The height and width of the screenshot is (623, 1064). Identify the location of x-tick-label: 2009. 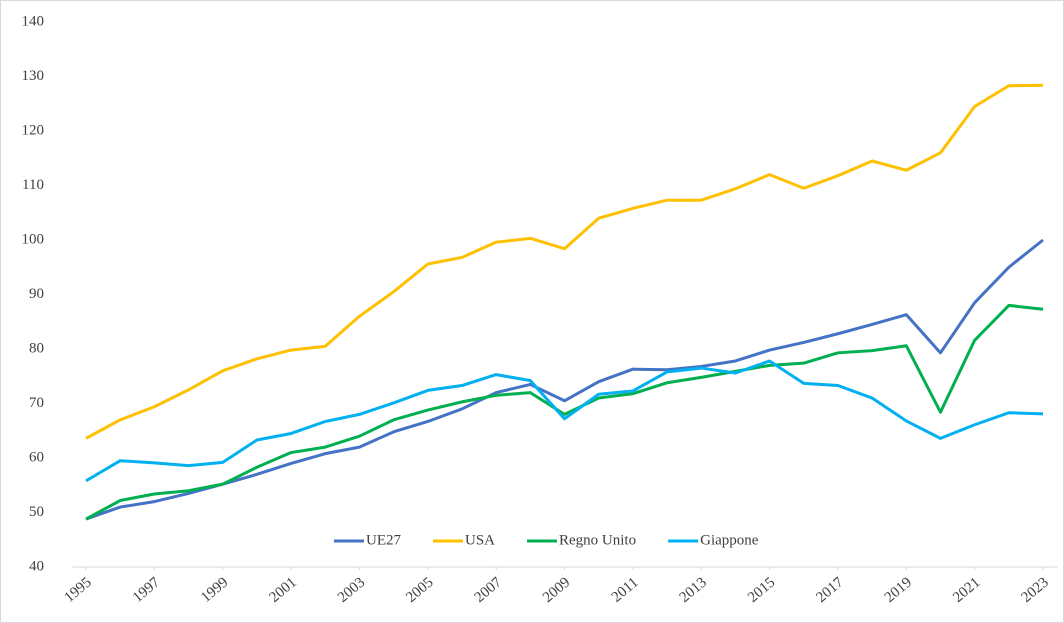
(556, 590).